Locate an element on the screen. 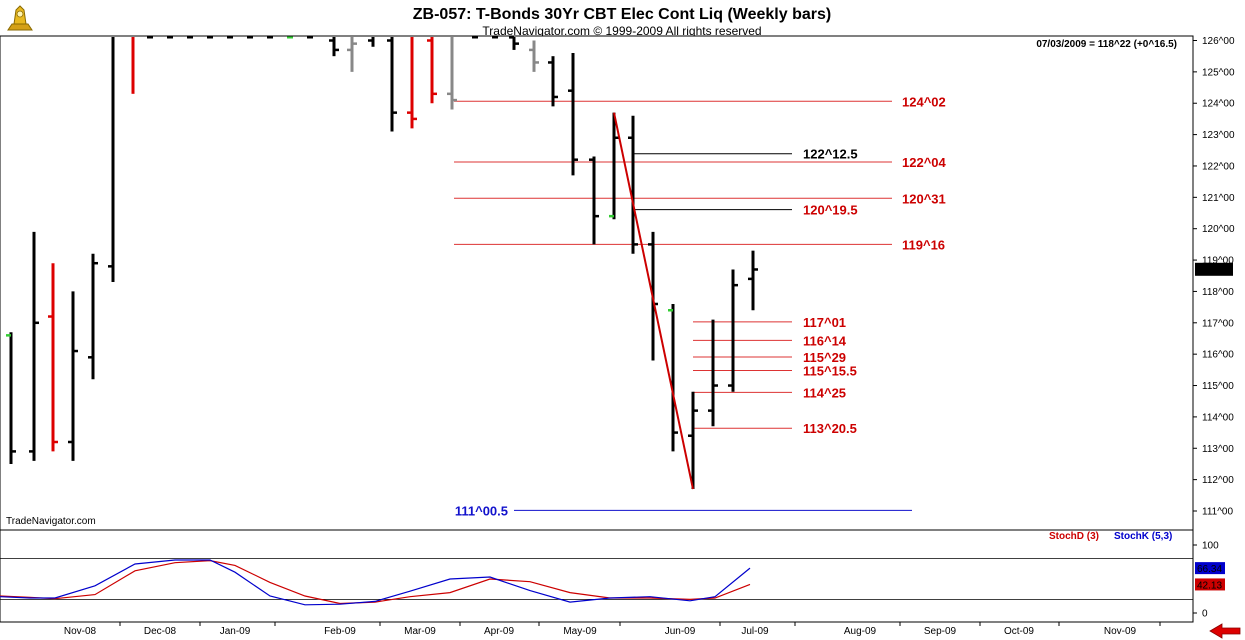 The height and width of the screenshot is (640, 1245). price-tick-label: 120^00 is located at coordinates (1218, 229).